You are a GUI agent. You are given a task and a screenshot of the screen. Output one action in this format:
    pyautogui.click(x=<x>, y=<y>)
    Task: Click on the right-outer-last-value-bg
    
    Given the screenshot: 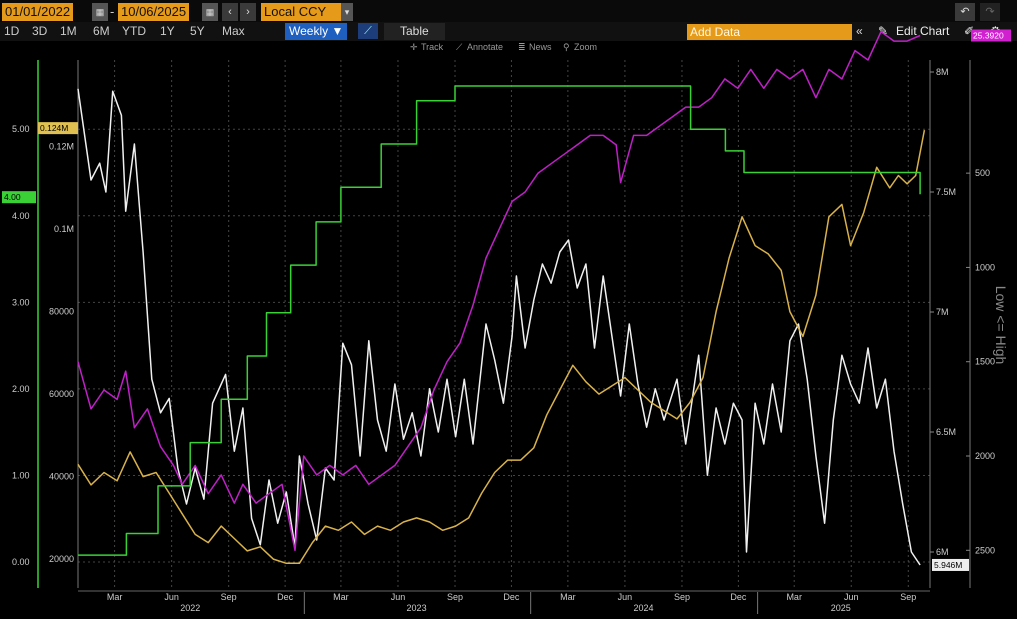 What is the action you would take?
    pyautogui.click(x=991, y=35)
    